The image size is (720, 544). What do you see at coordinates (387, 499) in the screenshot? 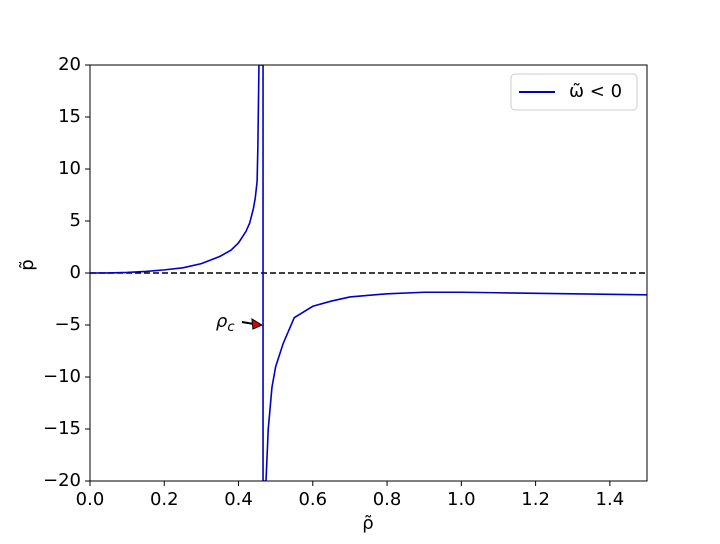
I see `x-tick-label: 0.8` at bounding box center [387, 499].